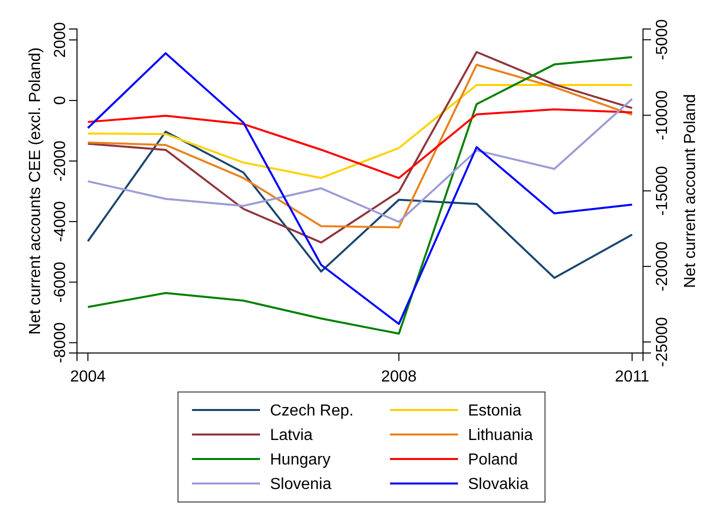 This screenshot has width=704, height=515. I want to click on legend-label: Slovakia, so click(498, 485).